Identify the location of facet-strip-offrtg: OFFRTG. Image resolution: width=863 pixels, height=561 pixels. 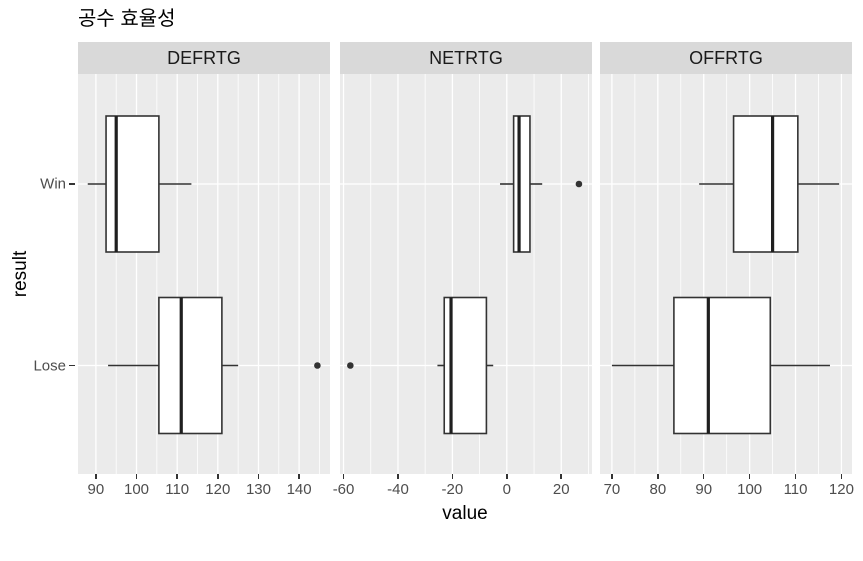
(726, 58).